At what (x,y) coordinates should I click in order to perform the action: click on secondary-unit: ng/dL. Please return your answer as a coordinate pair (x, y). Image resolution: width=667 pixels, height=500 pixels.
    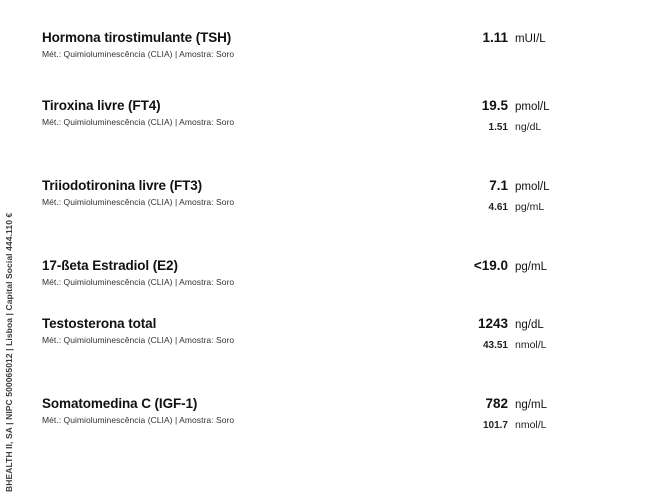
    Looking at the image, I should click on (528, 127).